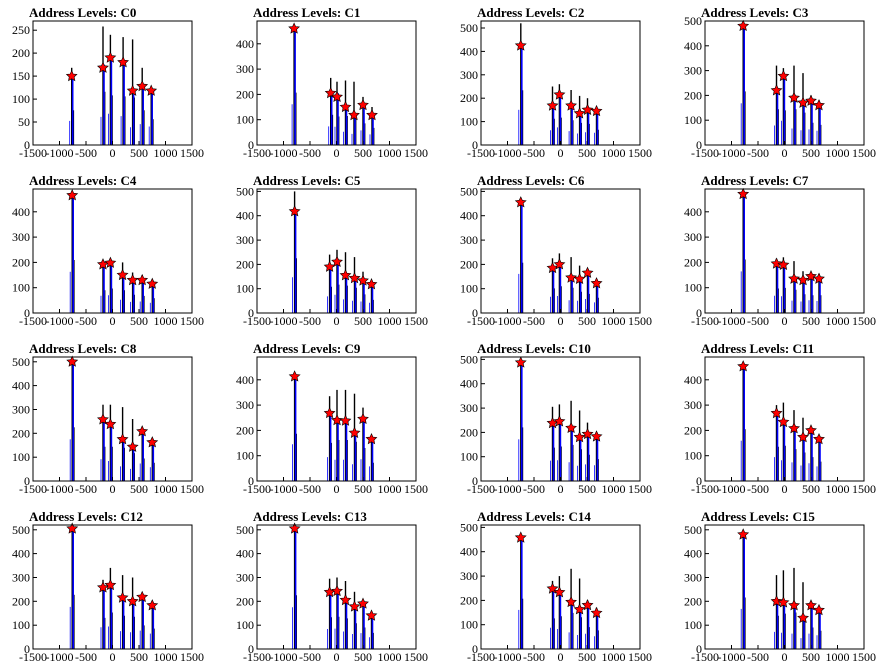 This screenshot has width=896, height=672. What do you see at coordinates (755, 12) in the screenshot?
I see `chart-title: Address Levels: C3` at bounding box center [755, 12].